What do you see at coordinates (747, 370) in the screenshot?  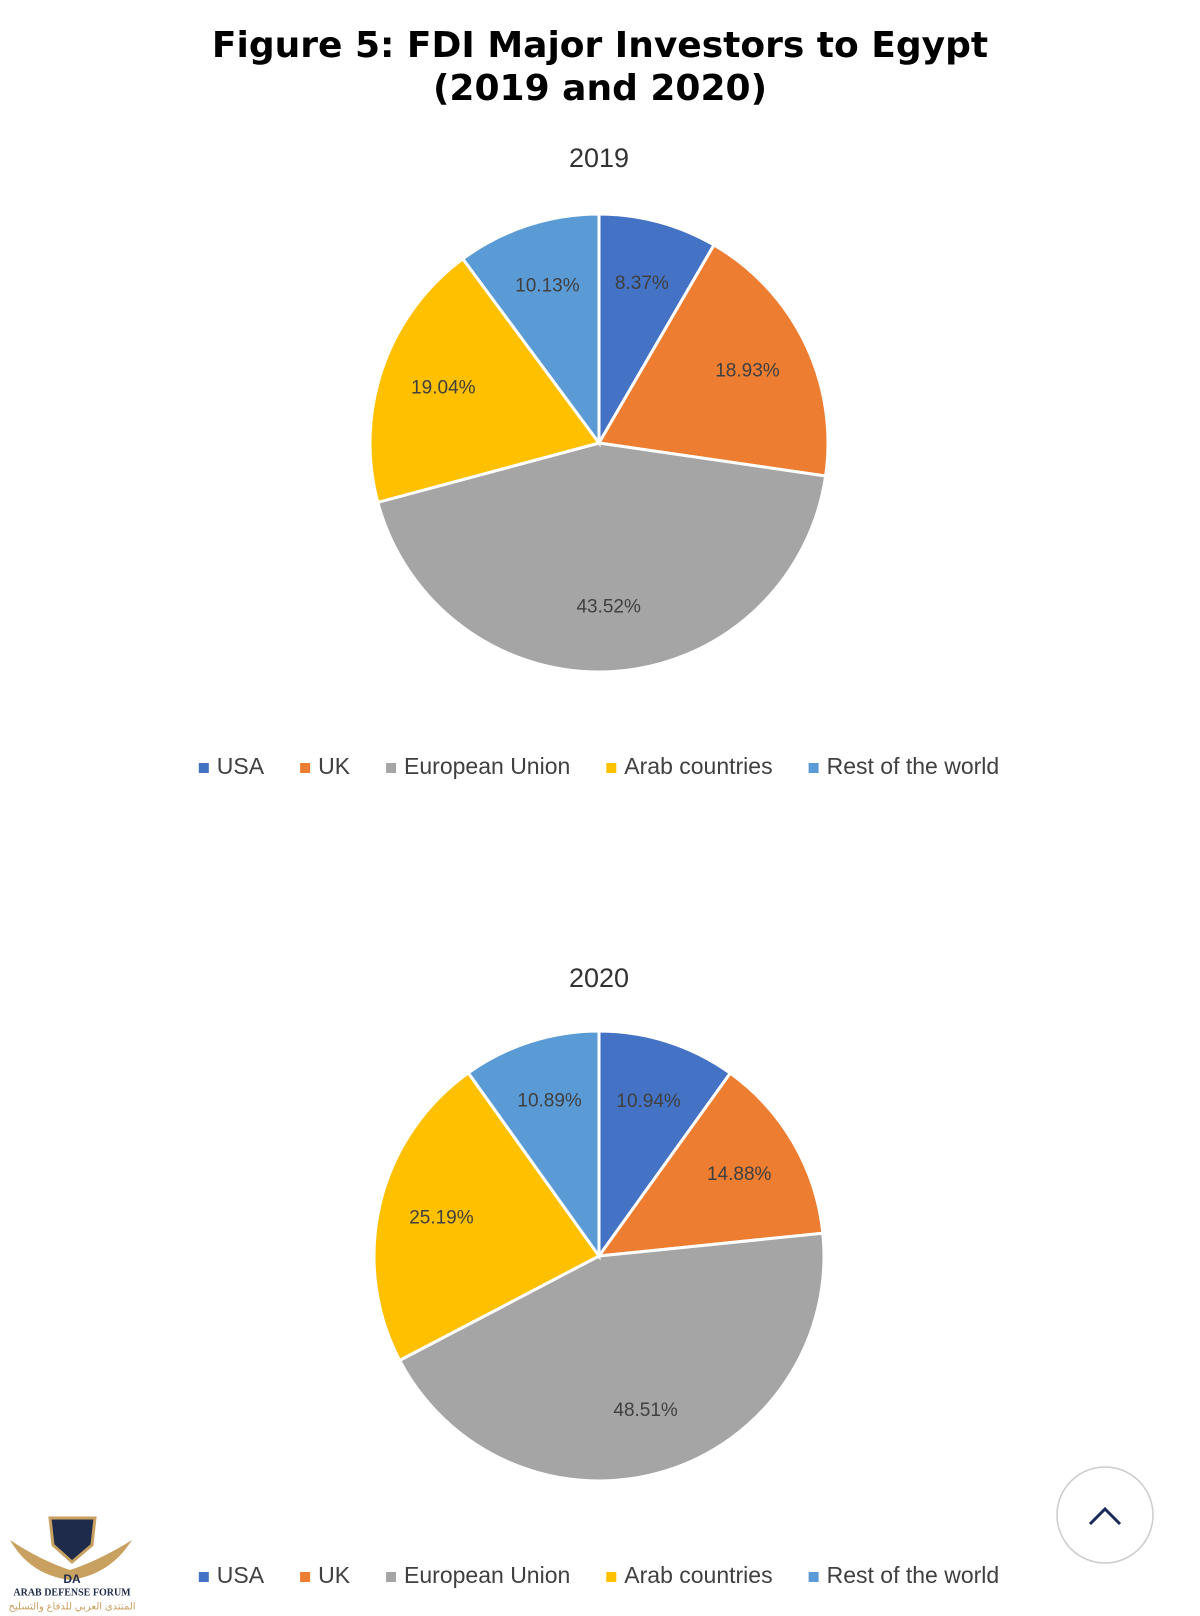 I see `data-label: 18.93%` at bounding box center [747, 370].